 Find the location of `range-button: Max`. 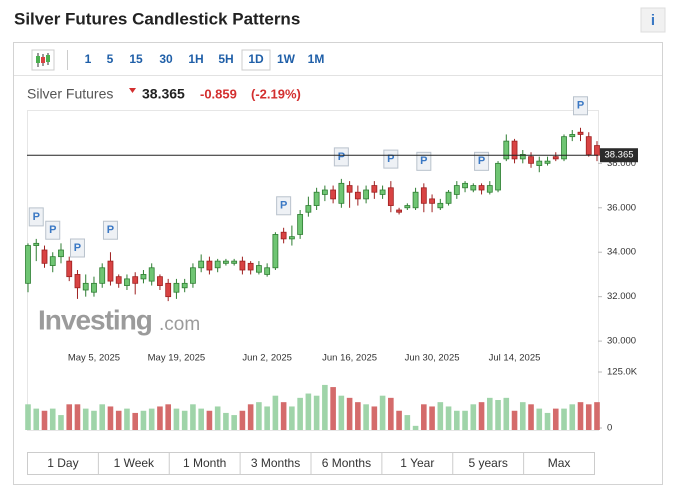

range-button: Max is located at coordinates (559, 463).